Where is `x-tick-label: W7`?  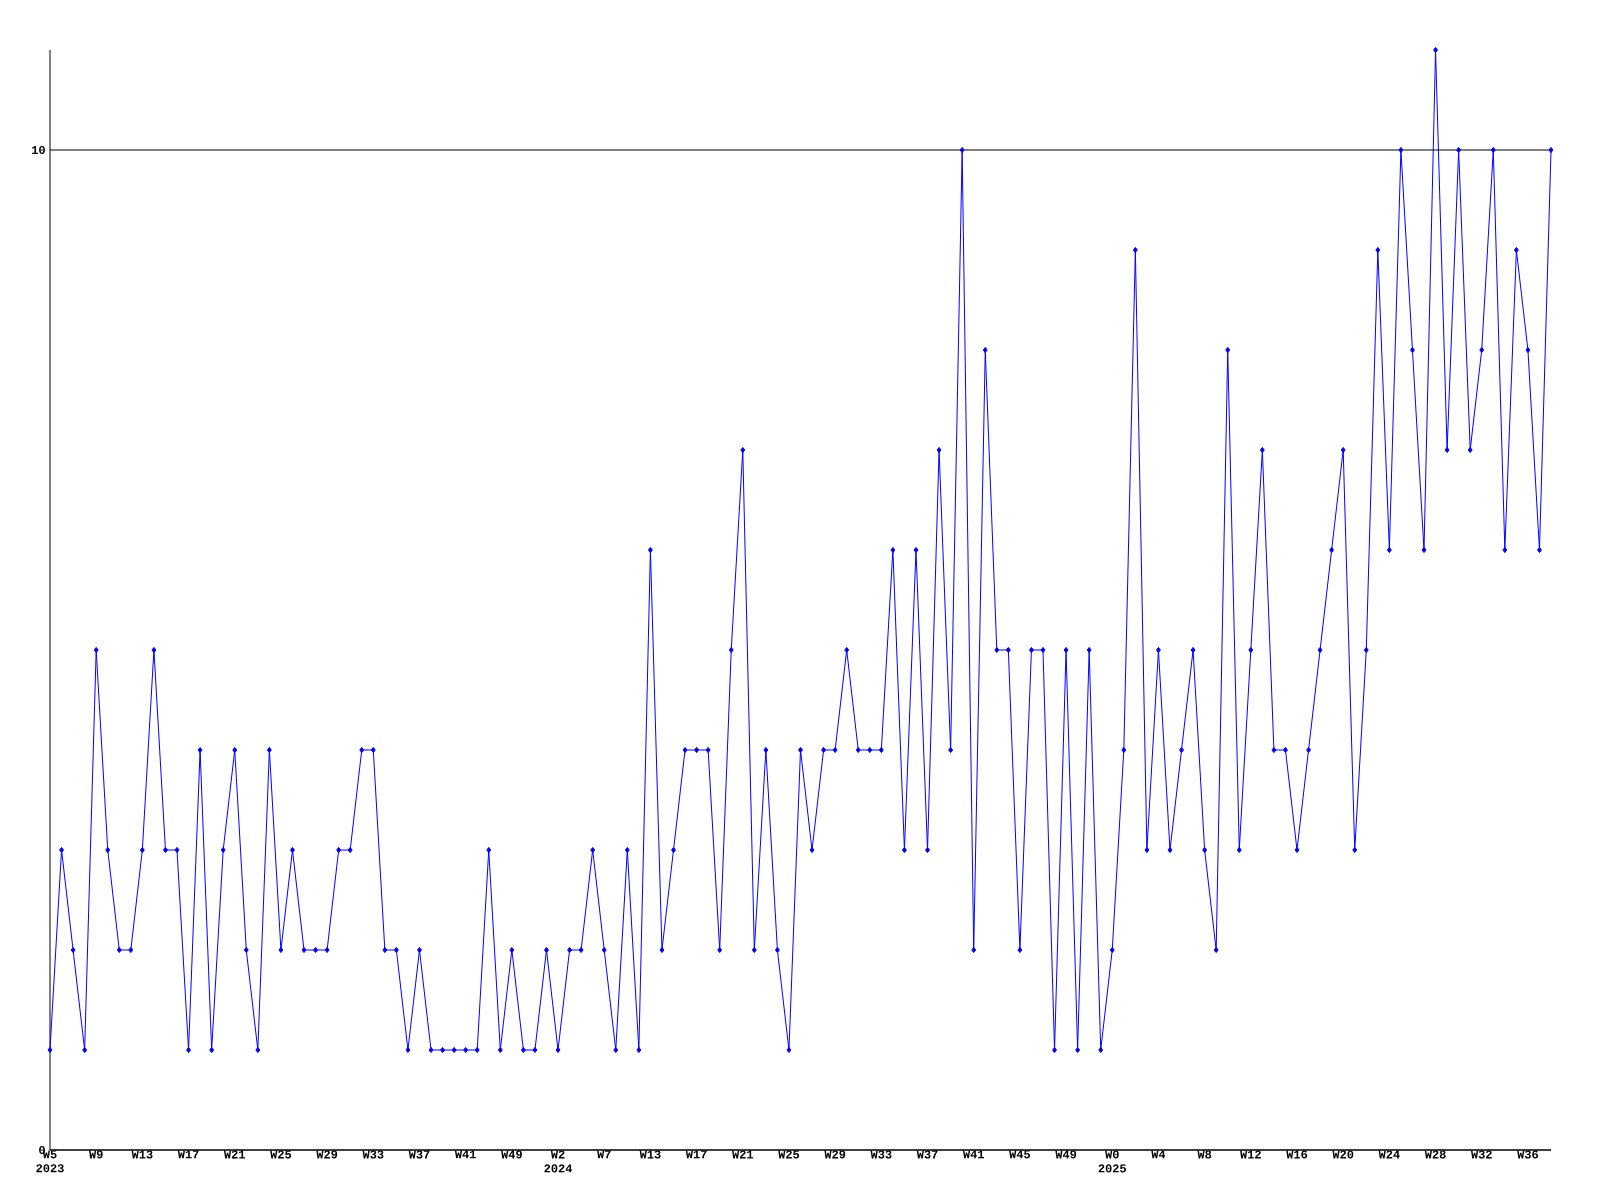 x-tick-label: W7 is located at coordinates (604, 1154).